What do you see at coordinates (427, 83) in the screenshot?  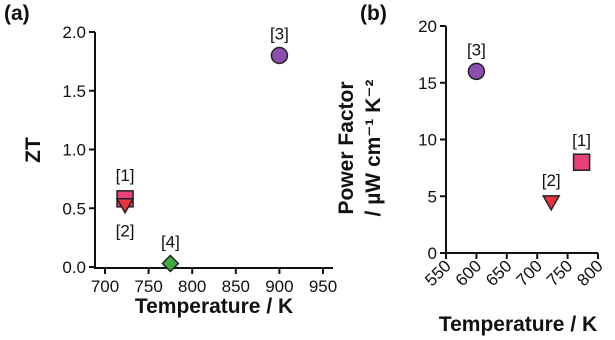 I see `panel-b-y-tick-label: 15` at bounding box center [427, 83].